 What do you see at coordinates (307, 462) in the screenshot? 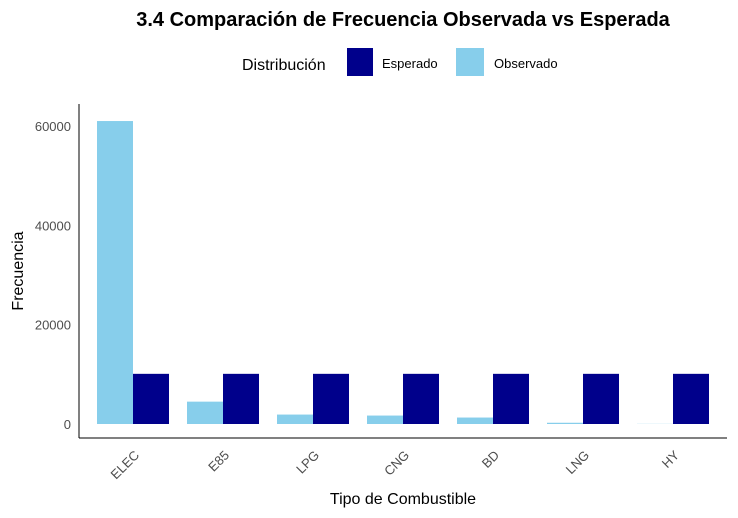
I see `x-tick-label: LPG` at bounding box center [307, 462].